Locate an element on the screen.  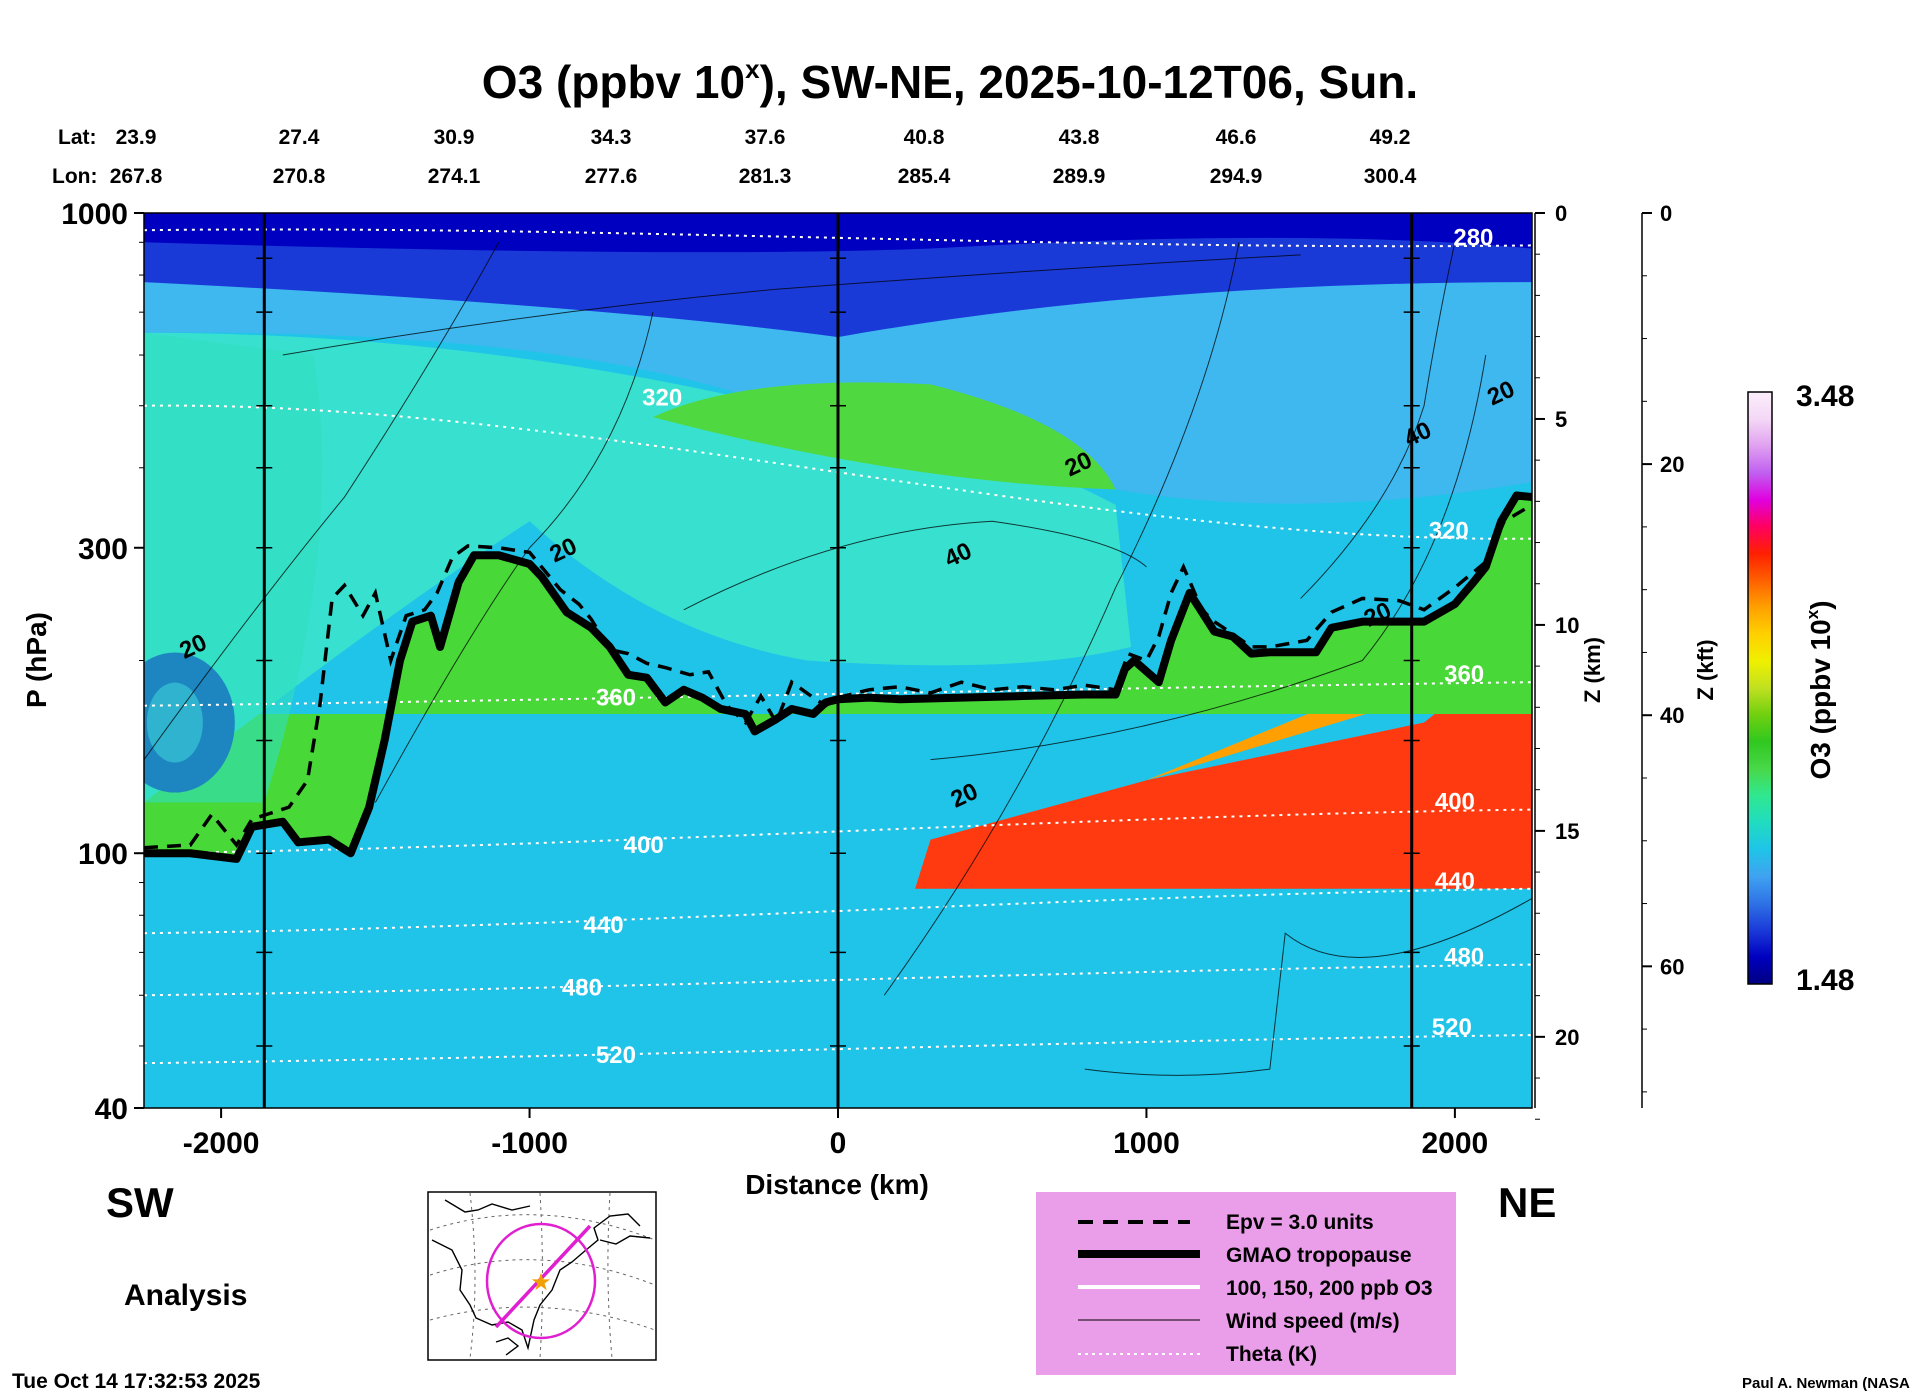
latitude-value: 37.6 is located at coordinates (765, 137).